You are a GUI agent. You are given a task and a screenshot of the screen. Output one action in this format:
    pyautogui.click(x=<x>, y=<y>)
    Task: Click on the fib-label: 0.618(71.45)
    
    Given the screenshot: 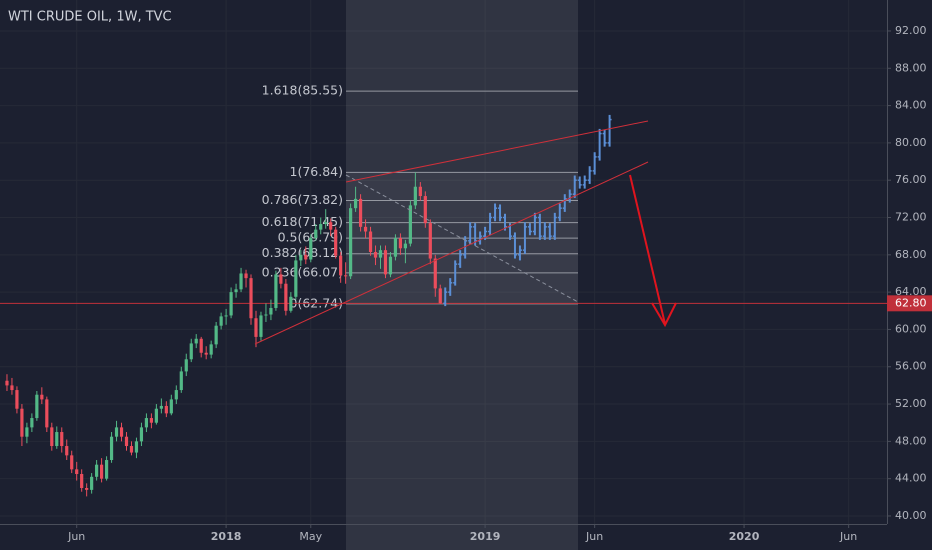 What is the action you would take?
    pyautogui.click(x=302, y=221)
    